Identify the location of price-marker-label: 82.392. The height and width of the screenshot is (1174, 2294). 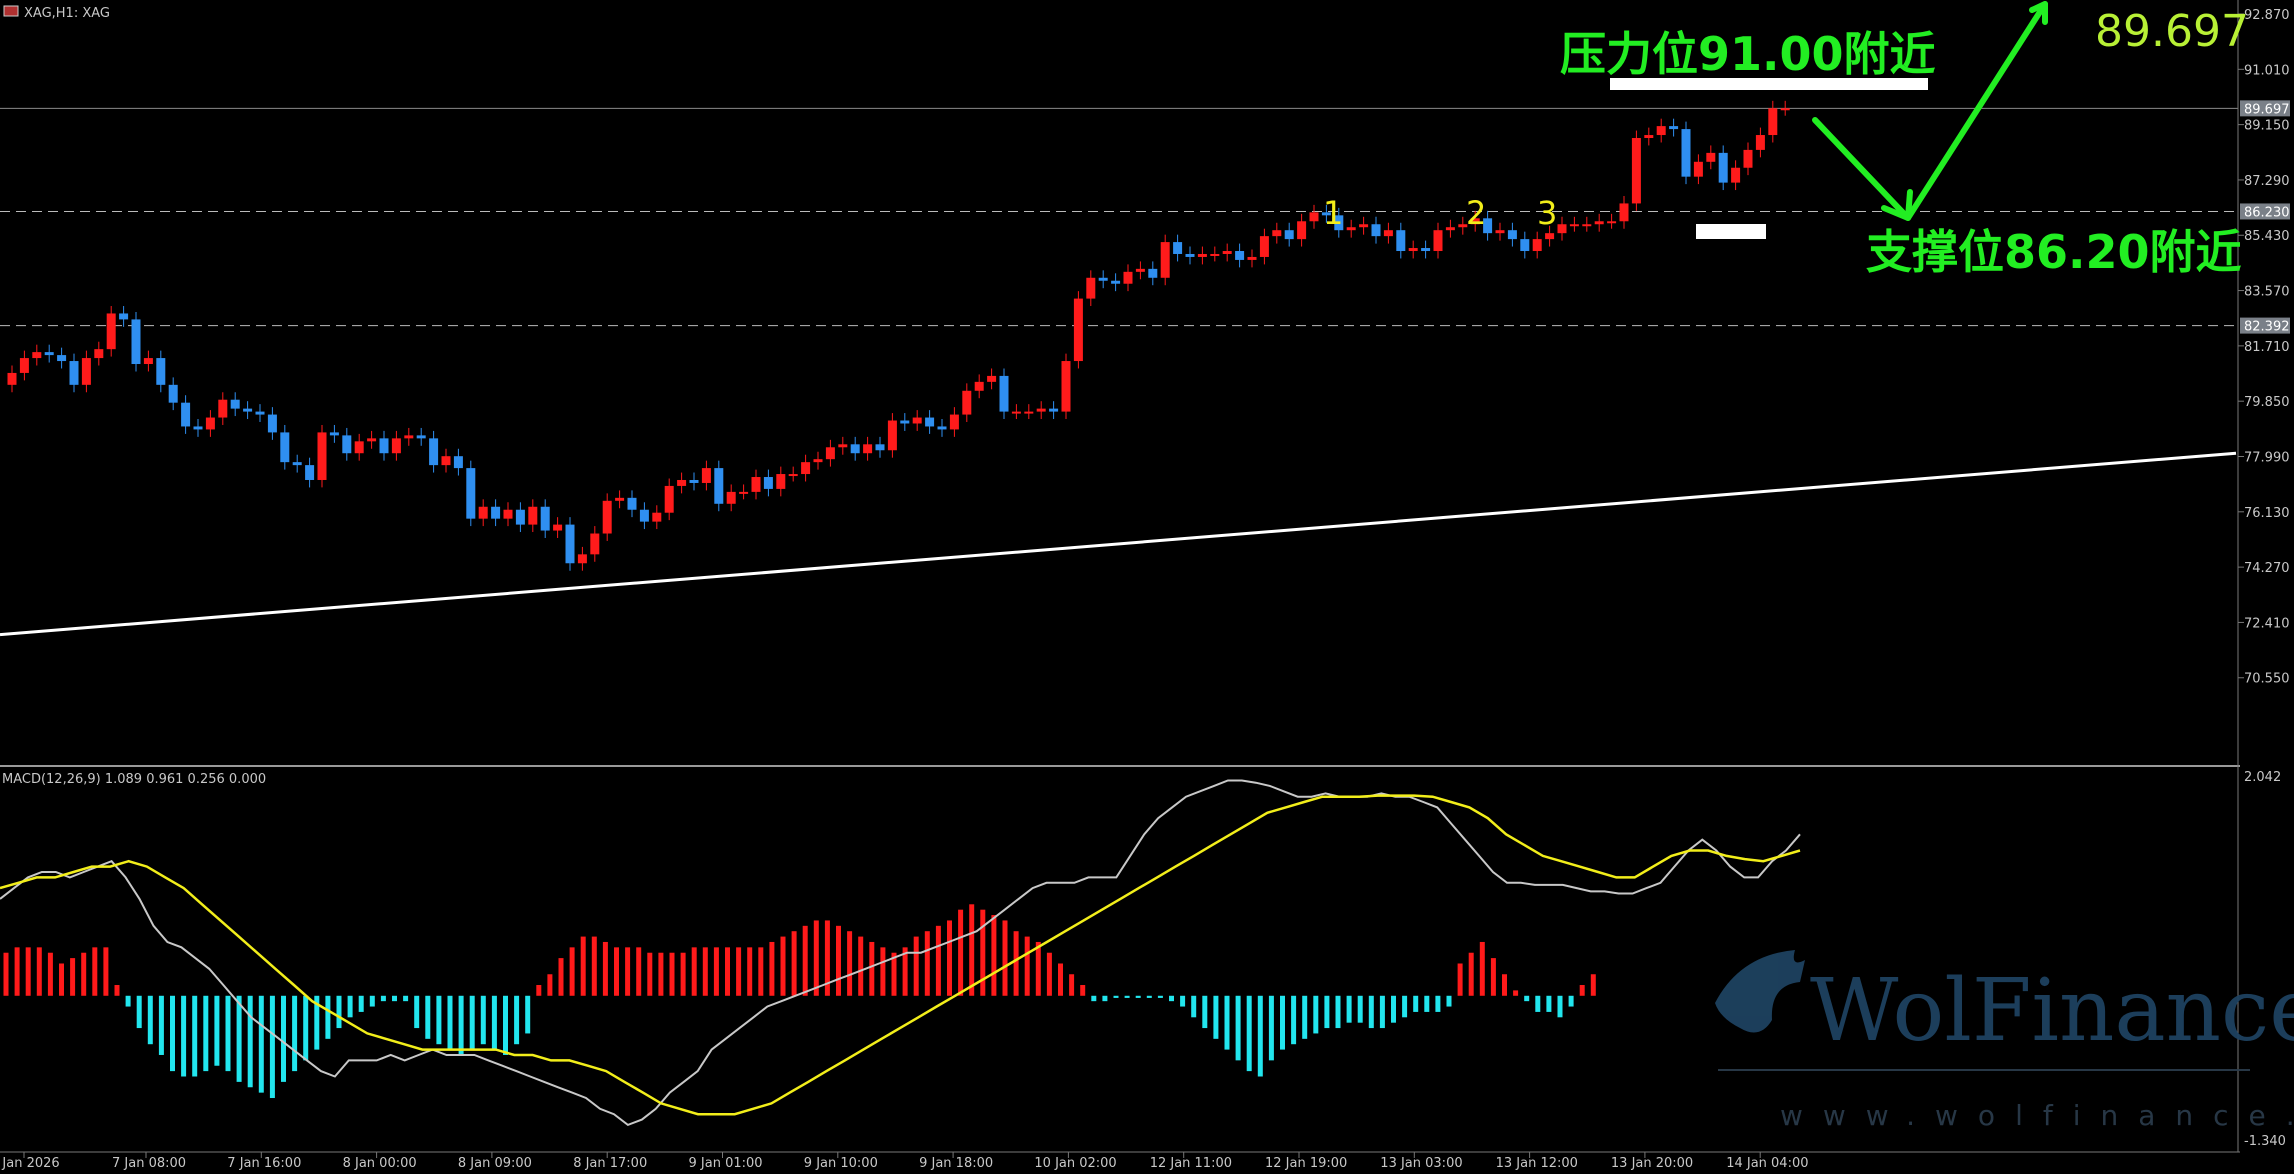
(2267, 327).